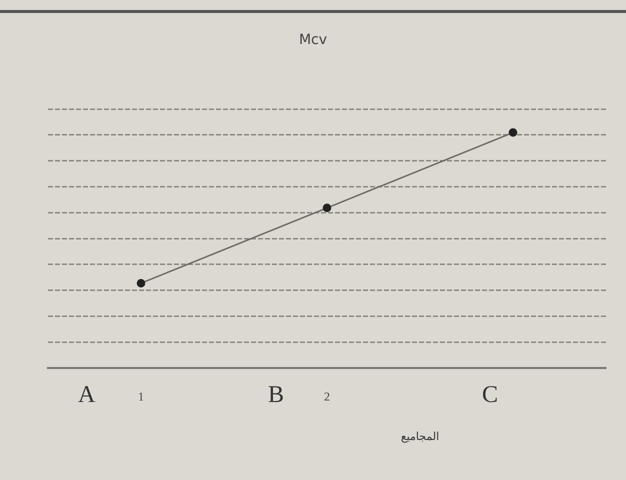  I want to click on chart-title: Mcv, so click(313, 40).